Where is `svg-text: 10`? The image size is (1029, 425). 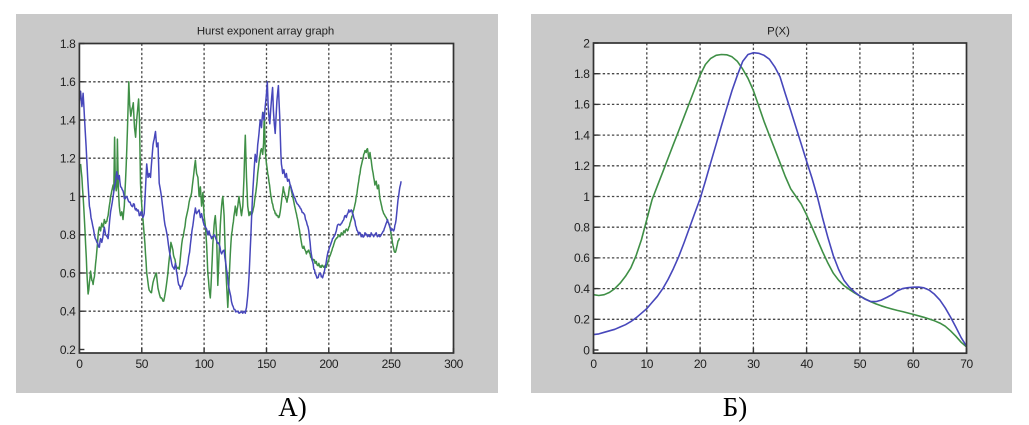 svg-text: 10 is located at coordinates (647, 364).